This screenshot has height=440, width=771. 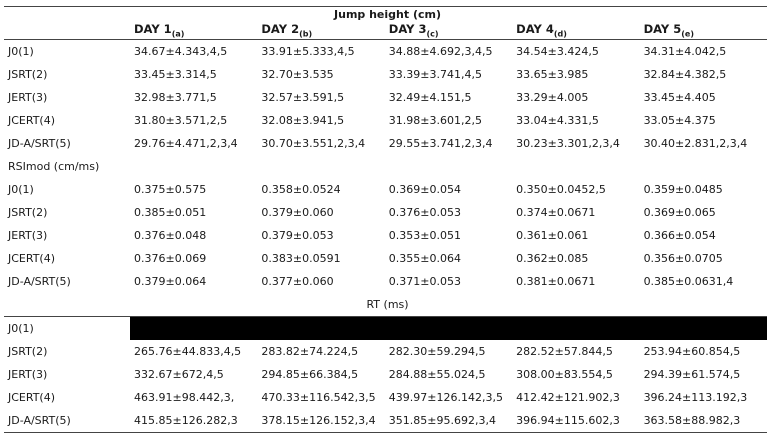 What do you see at coordinates (552, 97) in the screenshot?
I see `table-cell: 33.29±4.005` at bounding box center [552, 97].